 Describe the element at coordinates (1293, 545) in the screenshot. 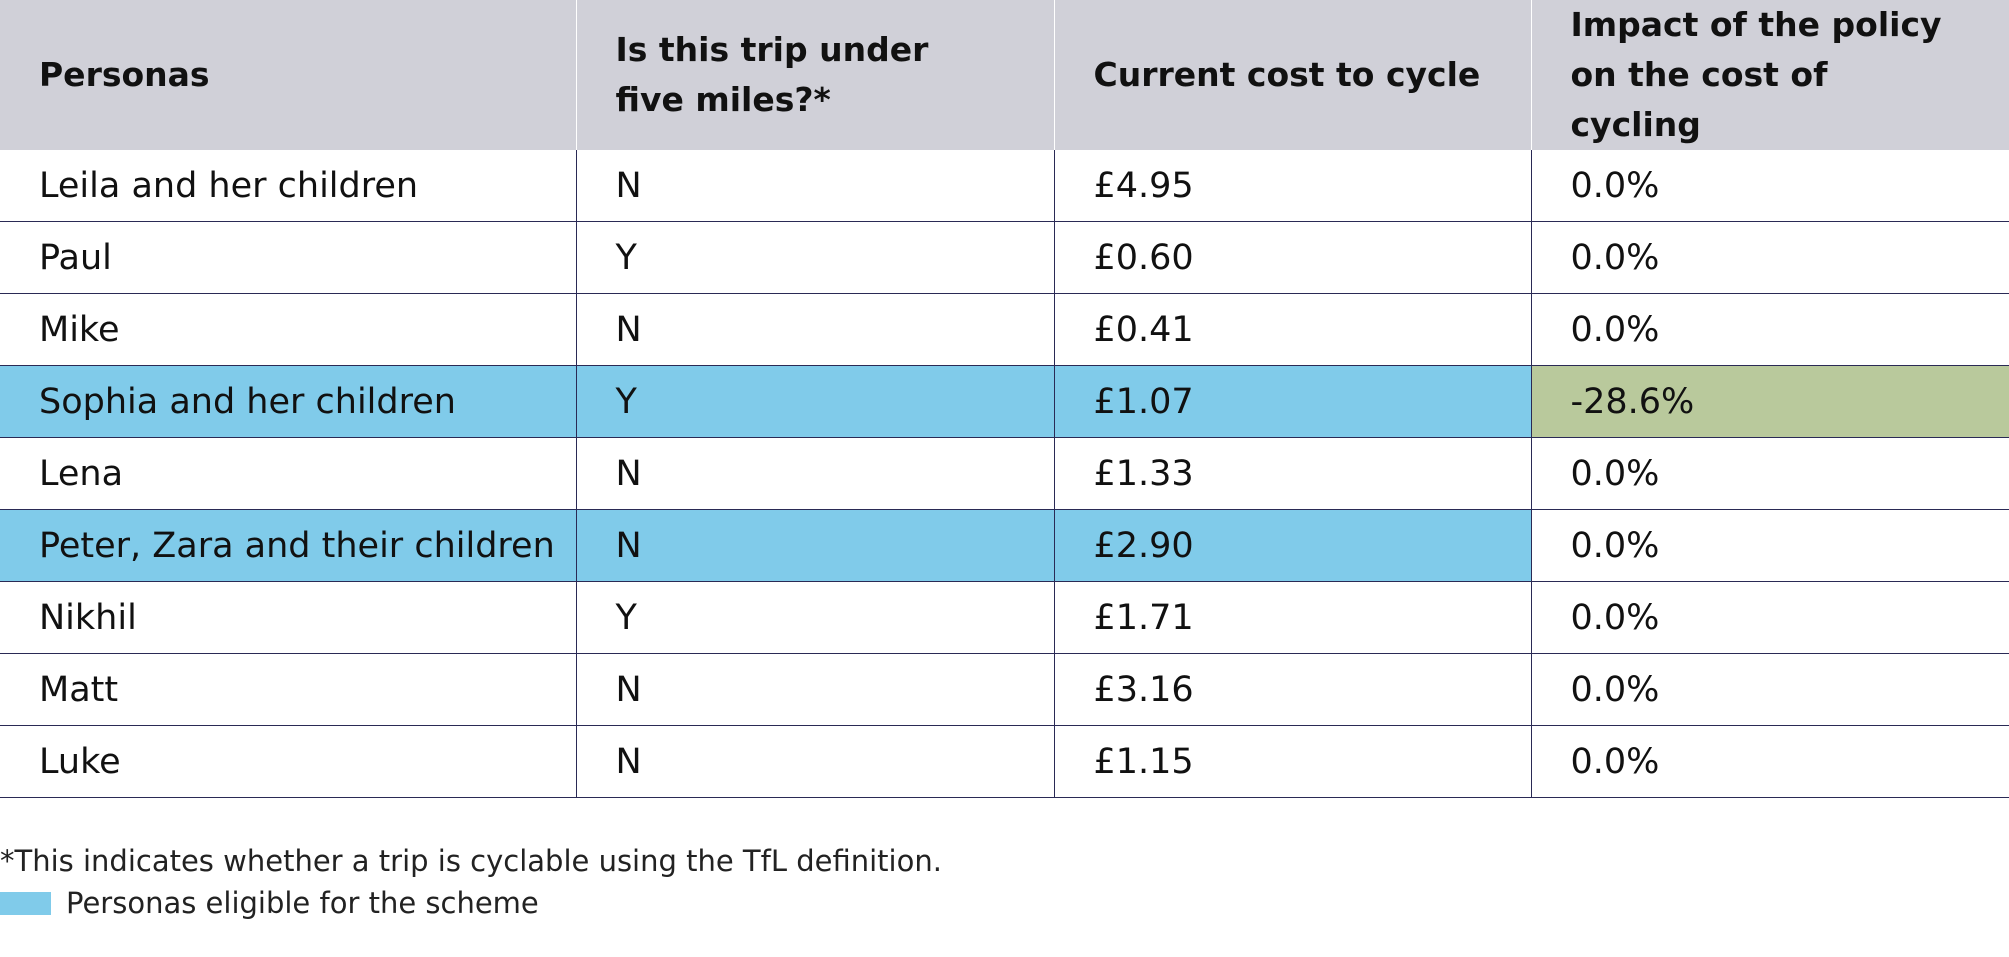

I see `current-cost-cell: £2.90` at that location.